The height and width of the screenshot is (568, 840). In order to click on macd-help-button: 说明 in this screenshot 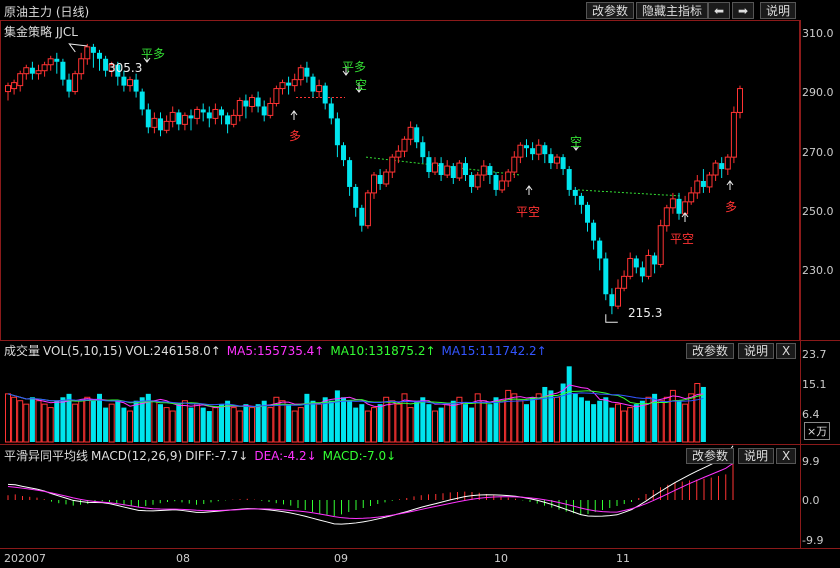, I will do `click(756, 456)`.